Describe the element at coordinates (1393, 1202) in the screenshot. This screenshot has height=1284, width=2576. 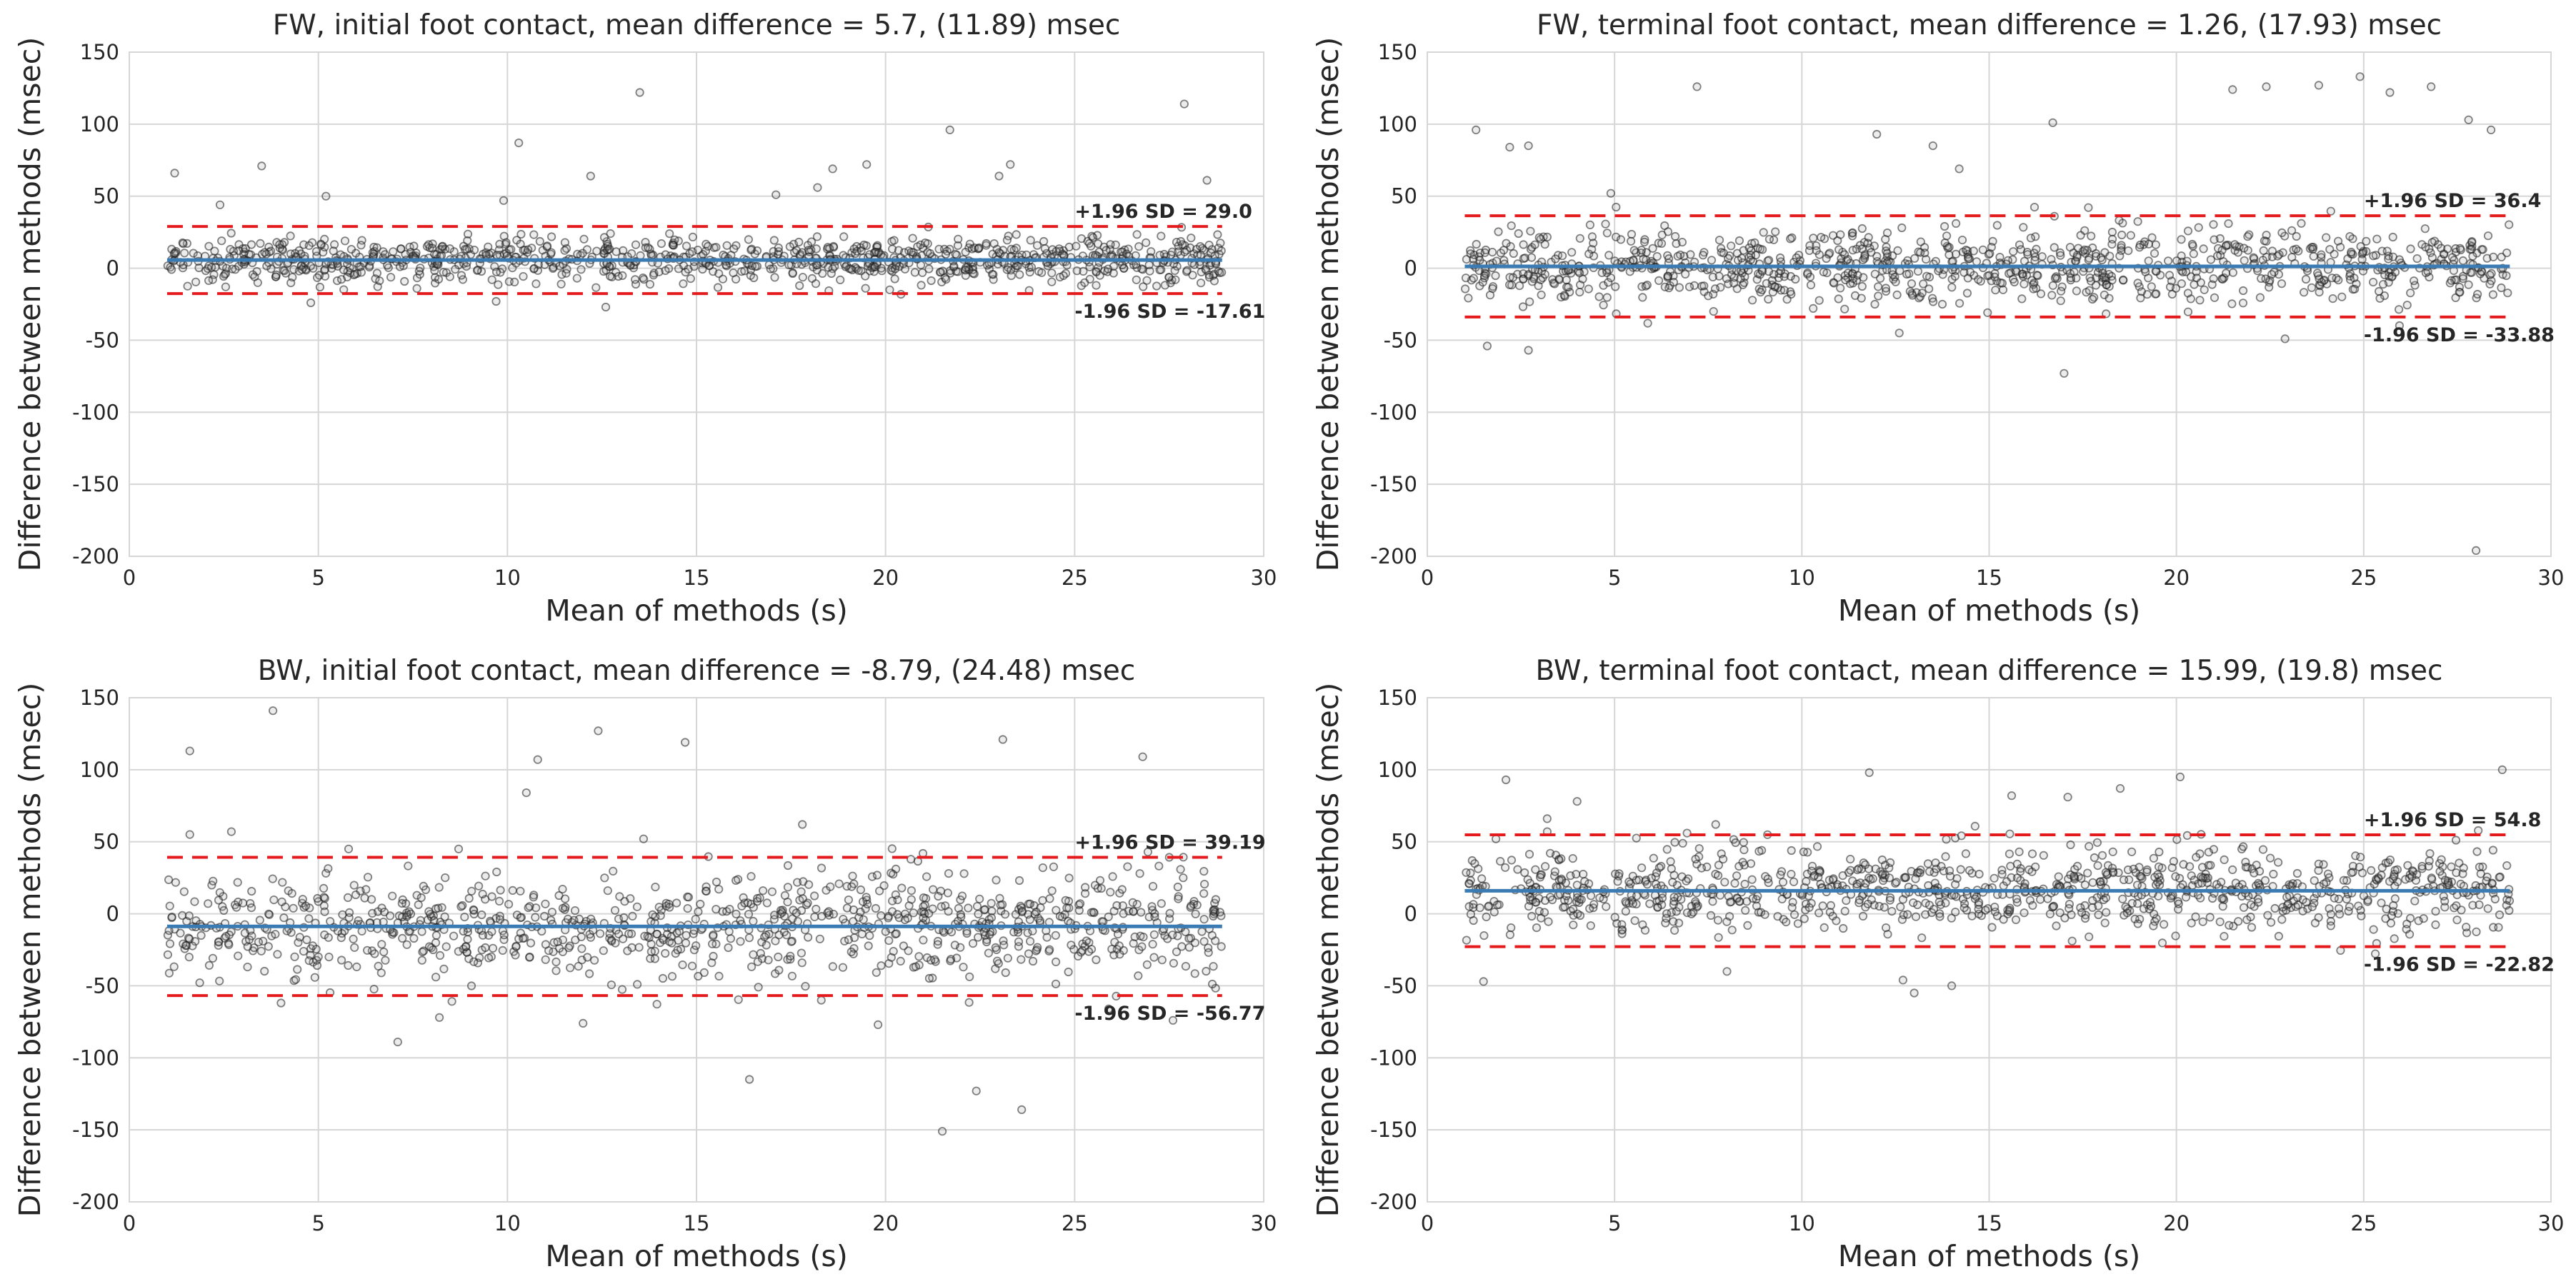
I see `y-tick-label: -200` at that location.